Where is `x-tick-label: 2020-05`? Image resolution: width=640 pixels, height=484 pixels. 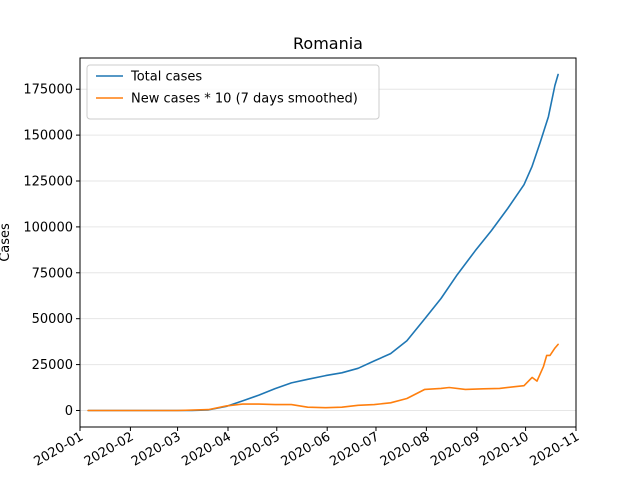 x-tick-label: 2020-05 is located at coordinates (255, 449).